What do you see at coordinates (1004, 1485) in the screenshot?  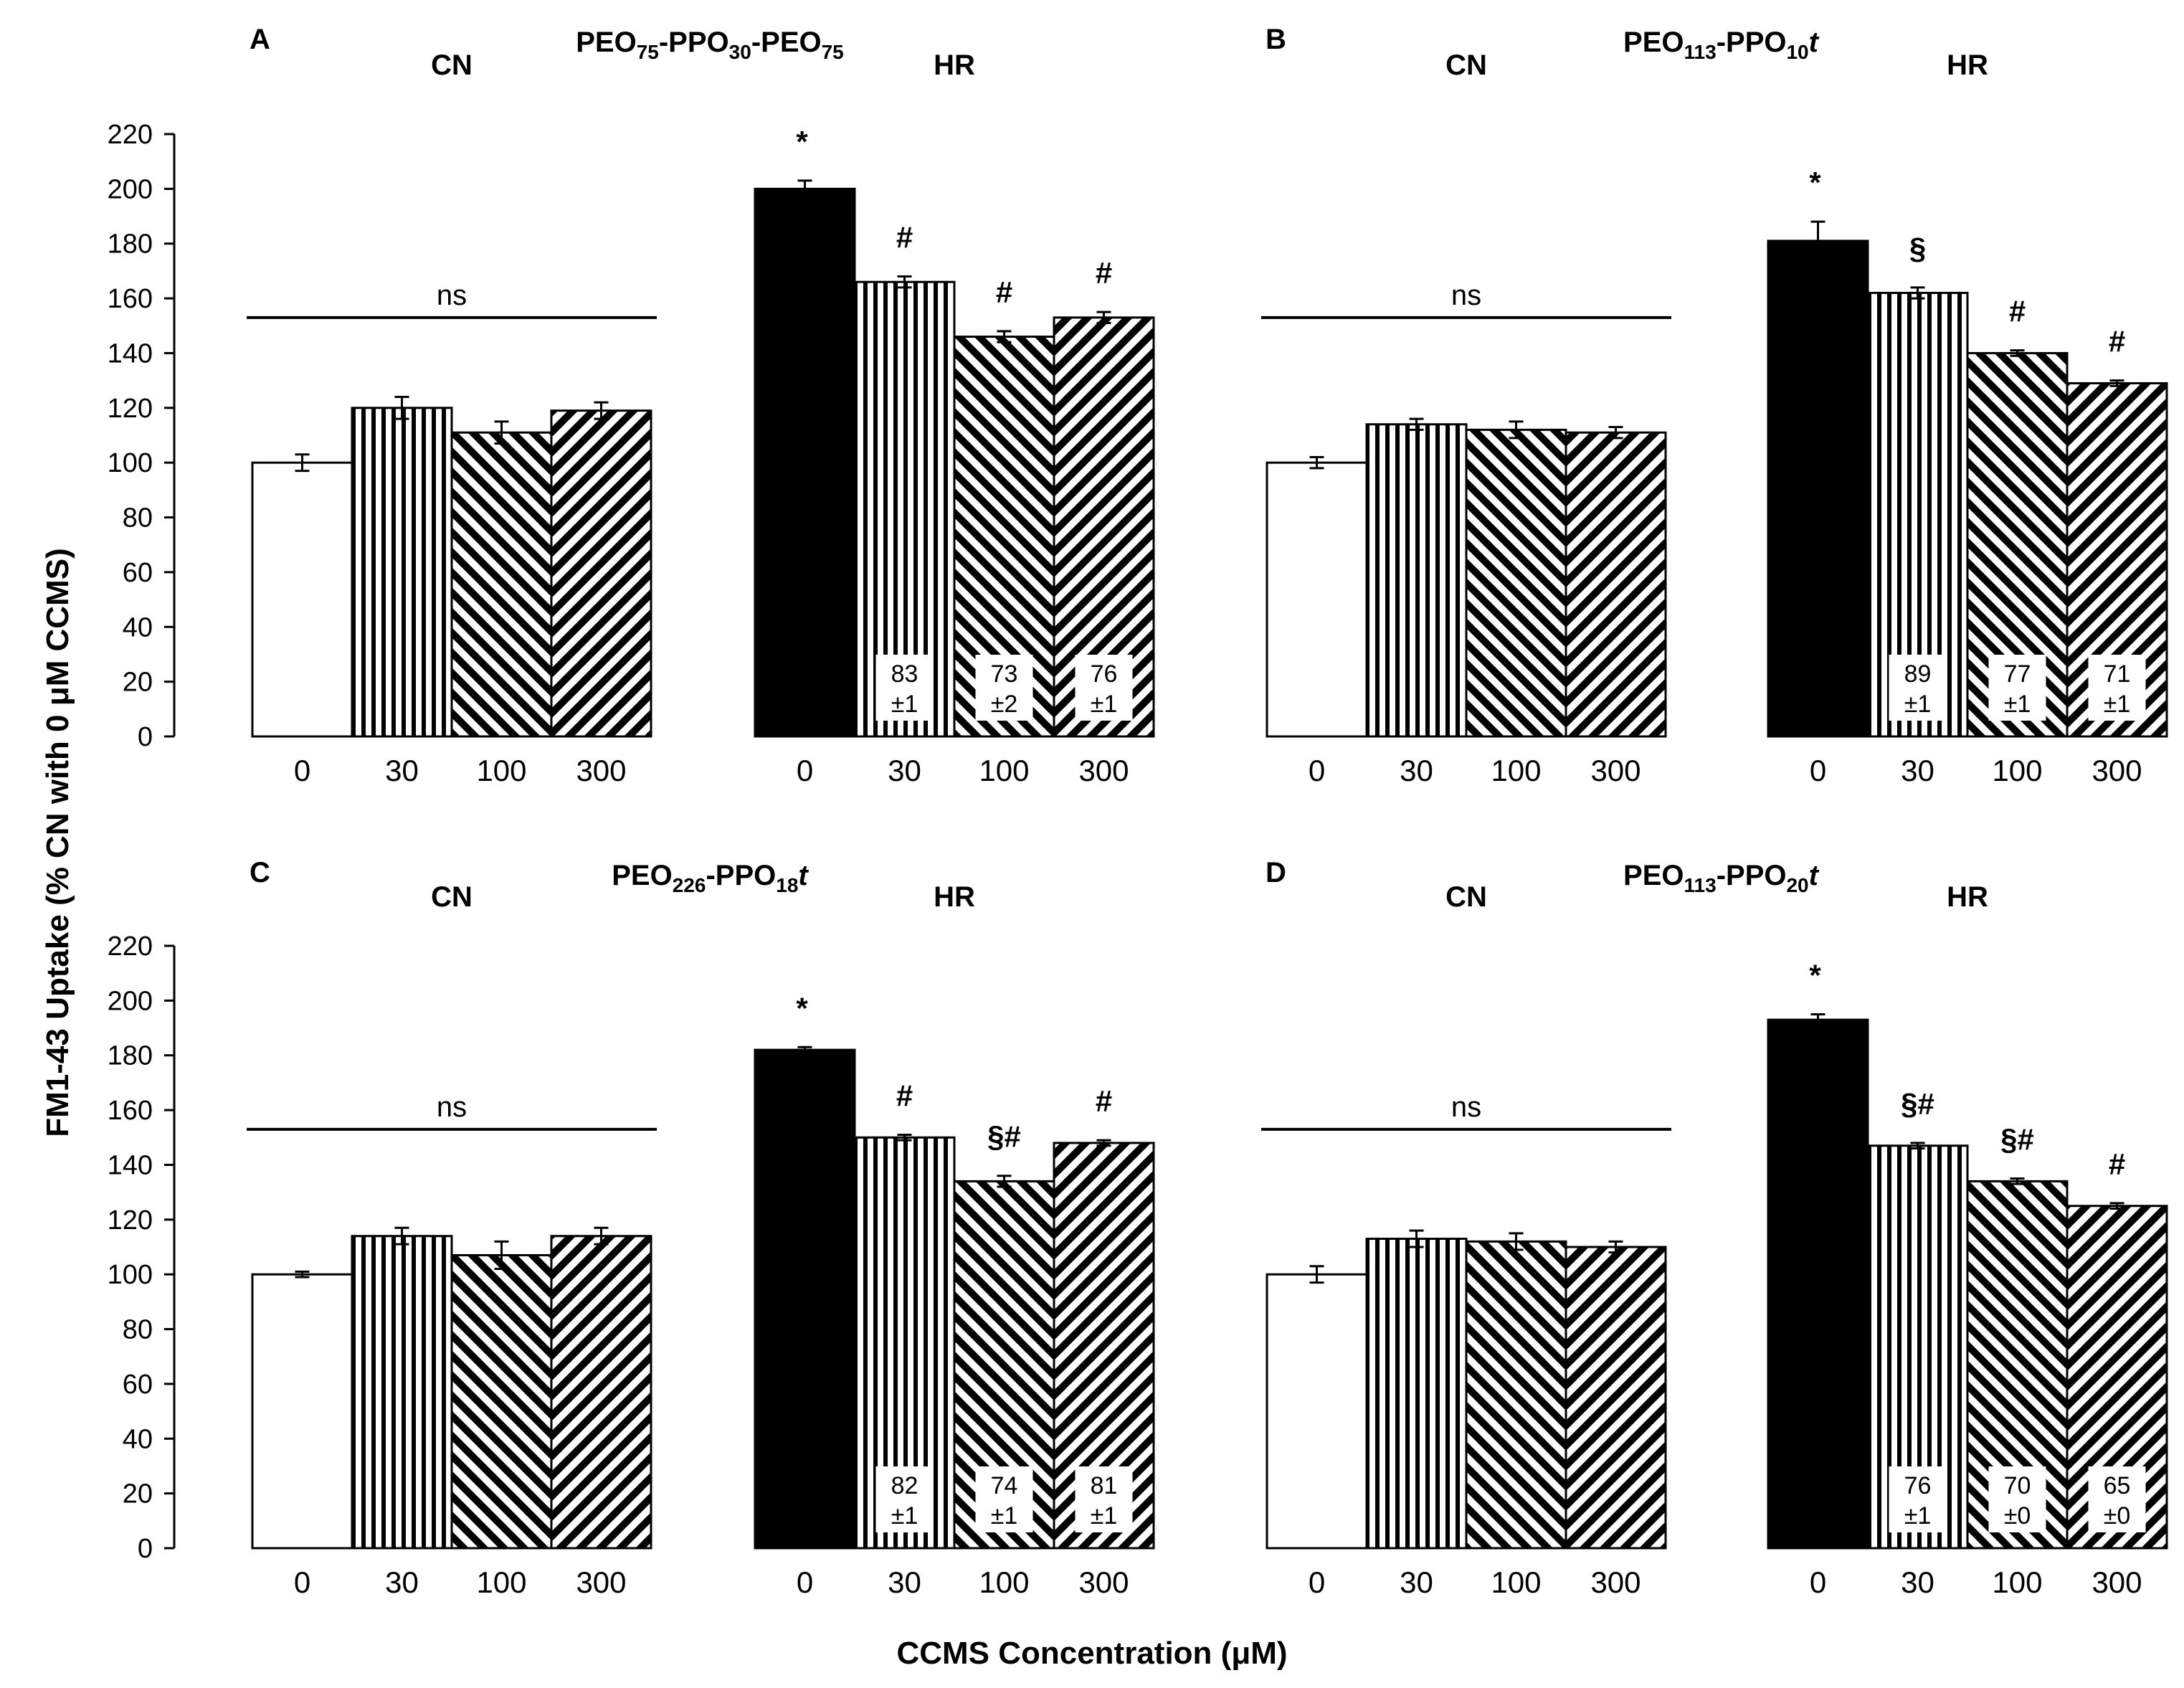 I see `value-box-mean: 74` at bounding box center [1004, 1485].